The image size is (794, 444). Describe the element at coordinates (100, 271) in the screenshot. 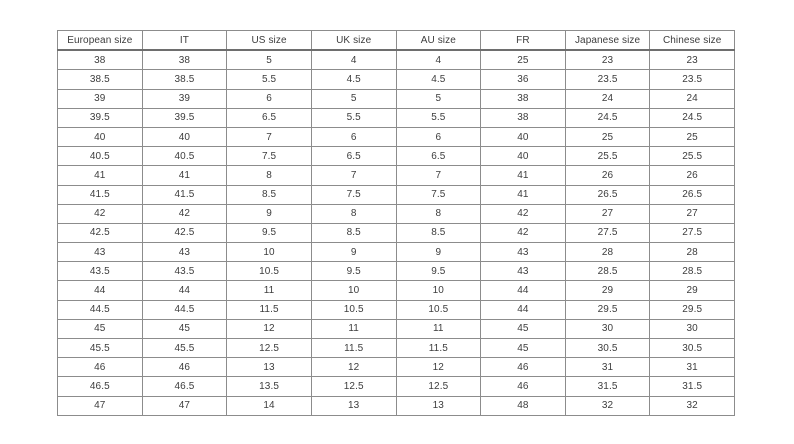

I see `table-cell: 43.5` at that location.